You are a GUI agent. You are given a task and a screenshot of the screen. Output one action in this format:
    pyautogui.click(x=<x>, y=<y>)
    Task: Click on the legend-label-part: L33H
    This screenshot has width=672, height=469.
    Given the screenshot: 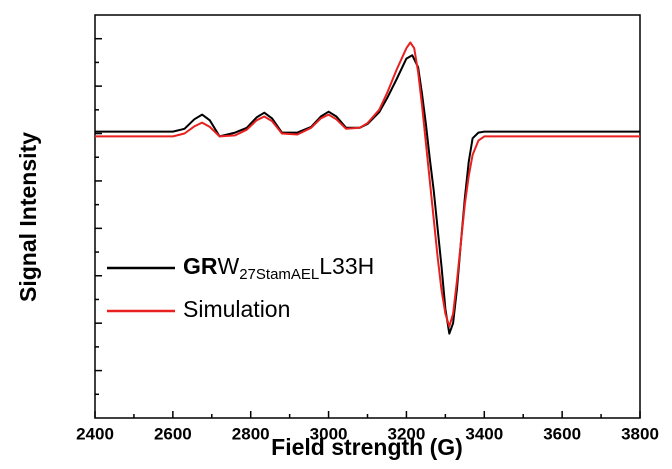 What is the action you would take?
    pyautogui.click(x=346, y=266)
    